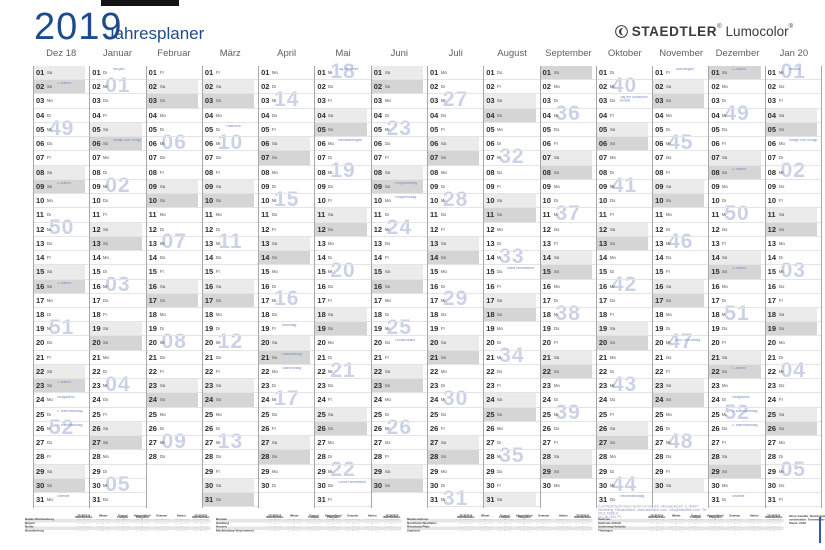  What do you see at coordinates (152, 258) in the screenshot?
I see `day-number: 14` at bounding box center [152, 258].